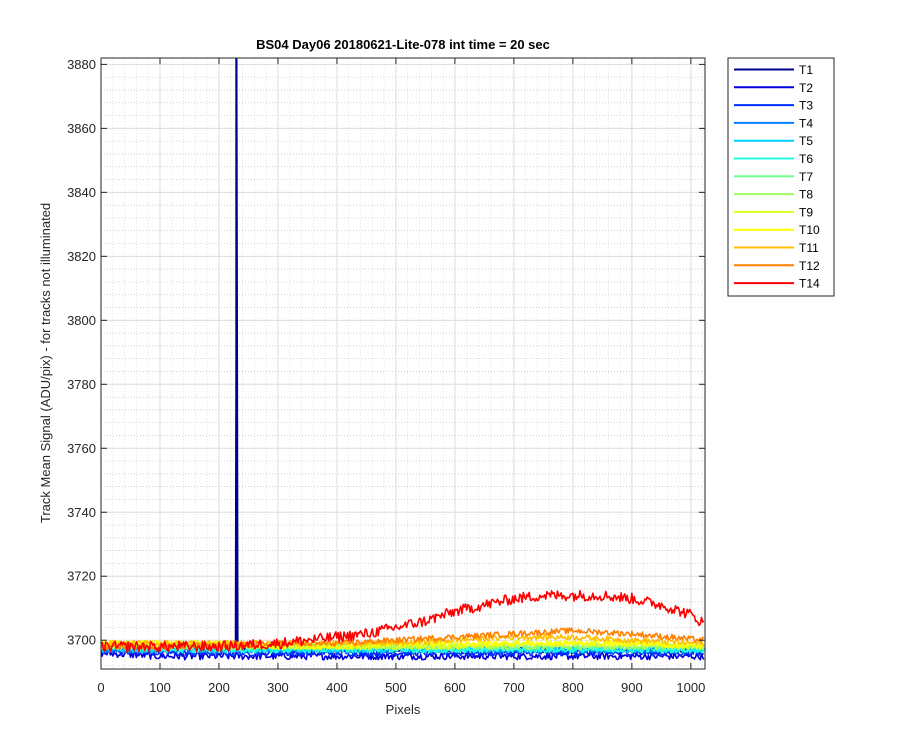  I want to click on x-tick-label: 900, so click(632, 687).